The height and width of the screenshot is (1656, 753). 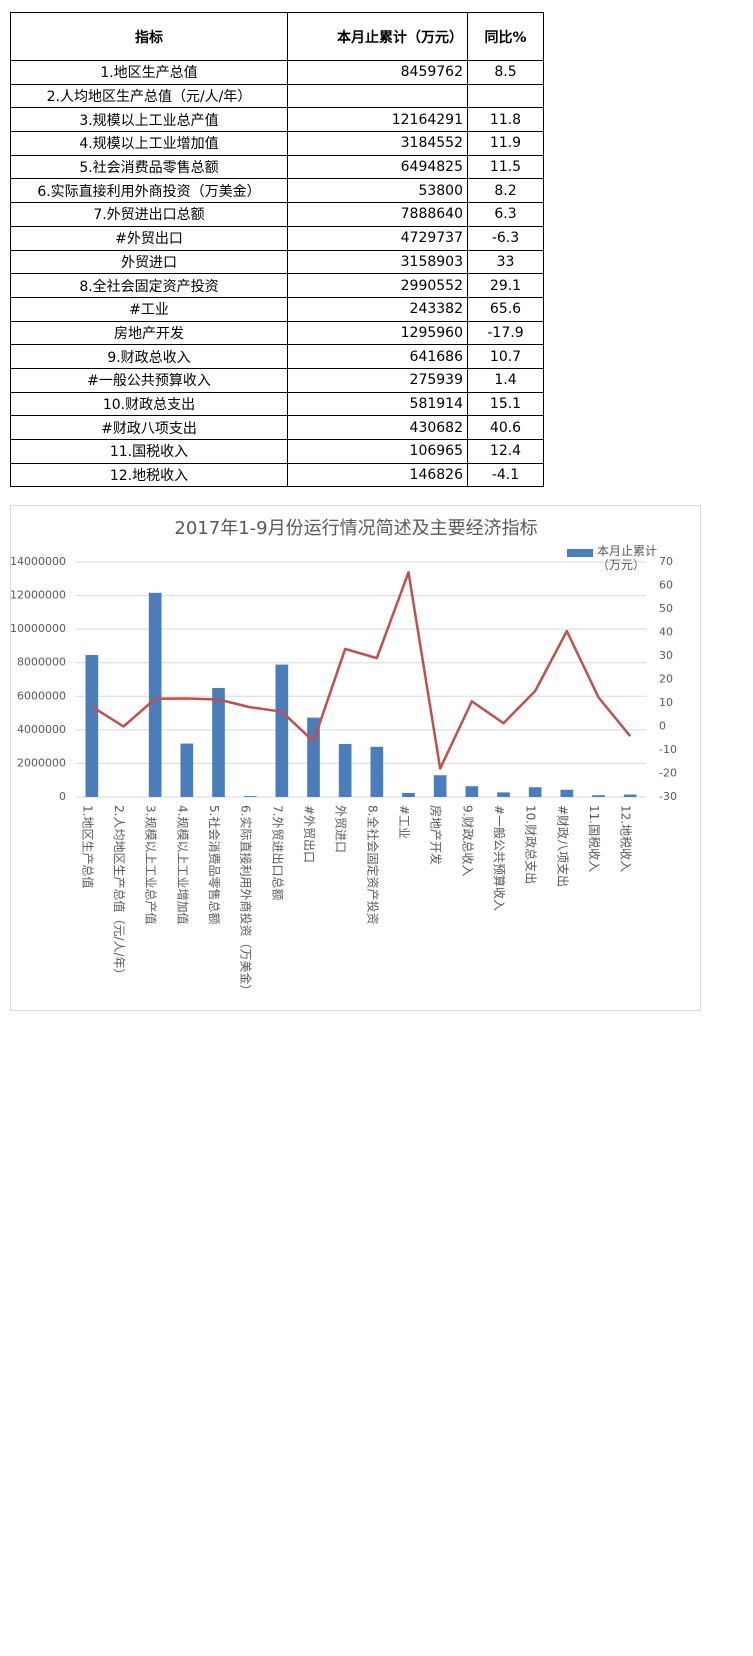 I want to click on table-row: 8.全社会固定资产投资 2990552 29.1, so click(x=277, y=285).